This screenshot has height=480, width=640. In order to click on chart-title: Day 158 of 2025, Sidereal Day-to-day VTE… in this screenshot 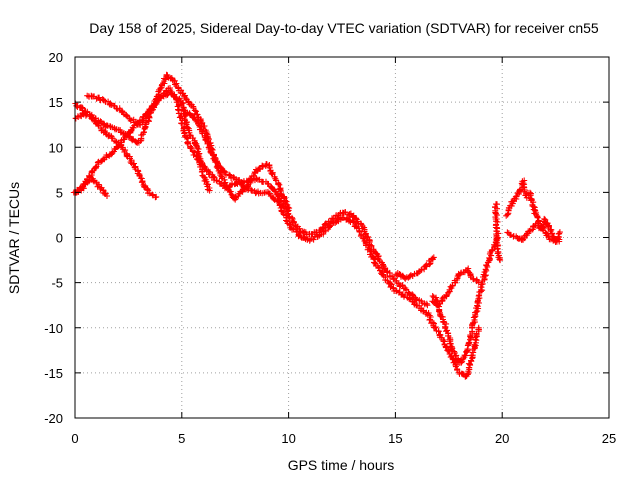, I will do `click(344, 28)`.